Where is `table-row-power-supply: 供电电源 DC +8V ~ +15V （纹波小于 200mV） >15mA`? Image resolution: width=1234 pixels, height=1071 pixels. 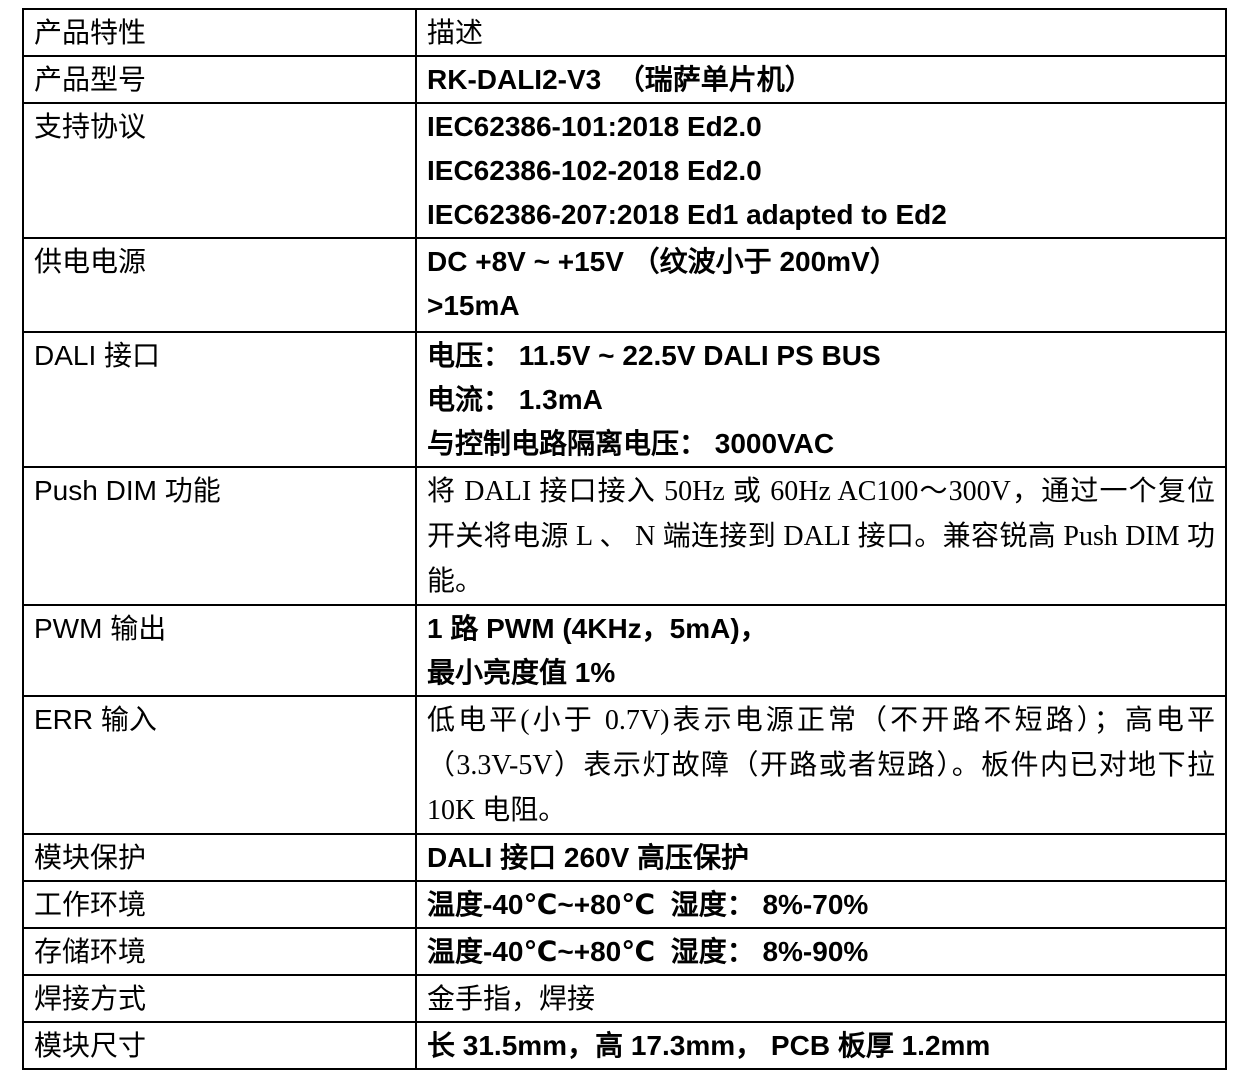
table-row-power-supply: 供电电源 DC +8V ~ +15V （纹波小于 200mV） >15mA is located at coordinates (624, 285).